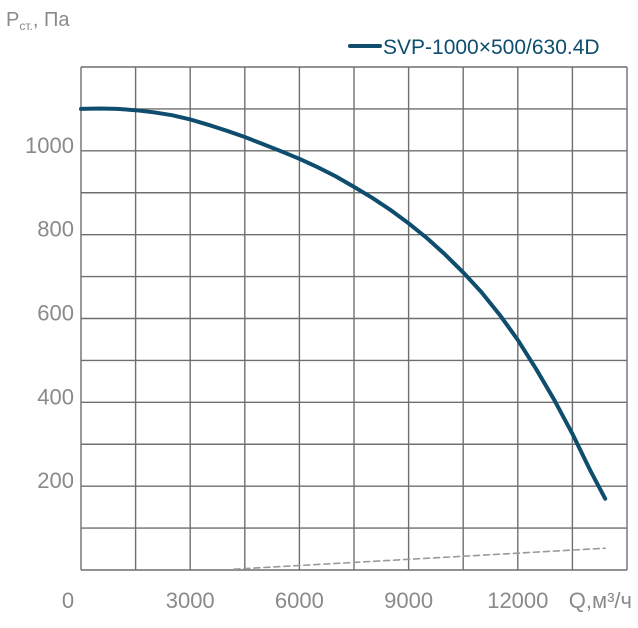 This screenshot has width=638, height=628. Describe the element at coordinates (55, 313) in the screenshot. I see `y-tick-label: 600` at that location.